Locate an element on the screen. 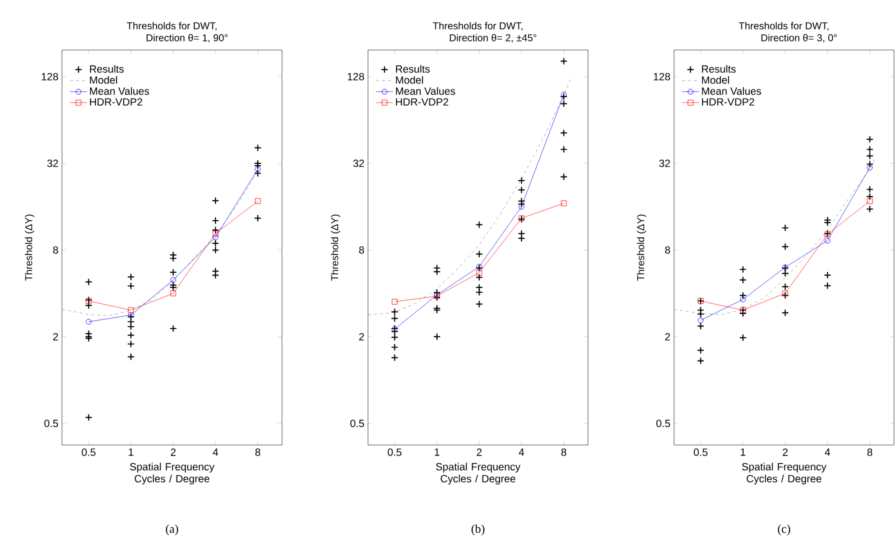  text: (c) is located at coordinates (784, 530).